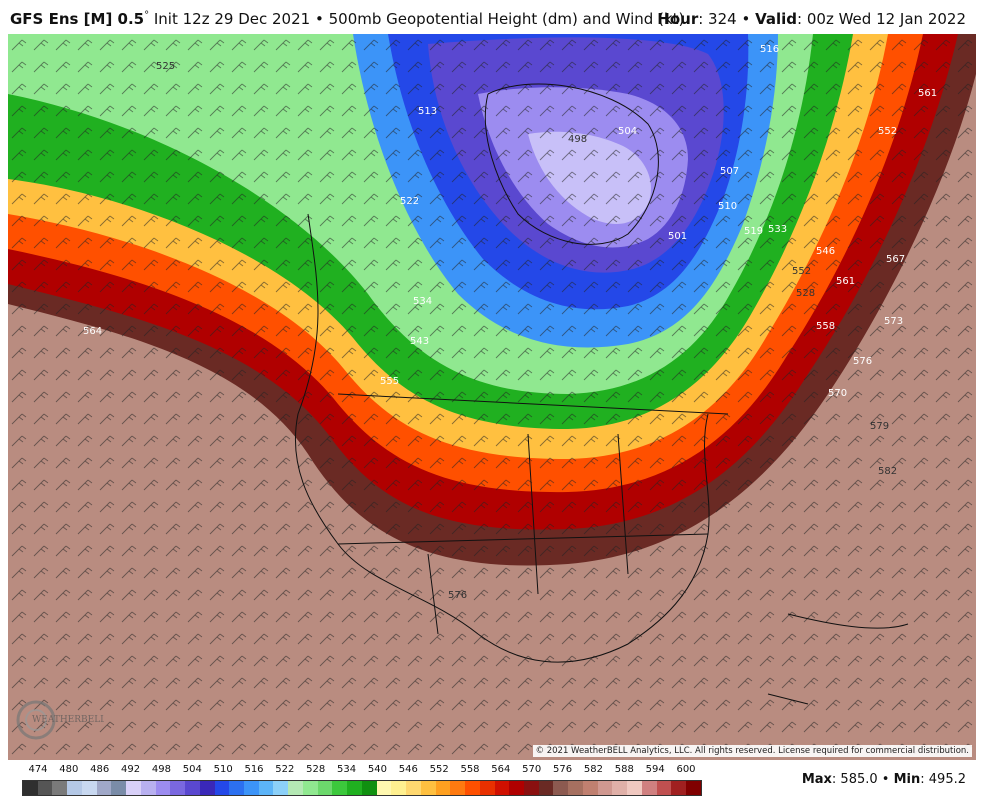 The image size is (984, 808). What do you see at coordinates (165, 66) in the screenshot?
I see `contour-label: 525` at bounding box center [165, 66].